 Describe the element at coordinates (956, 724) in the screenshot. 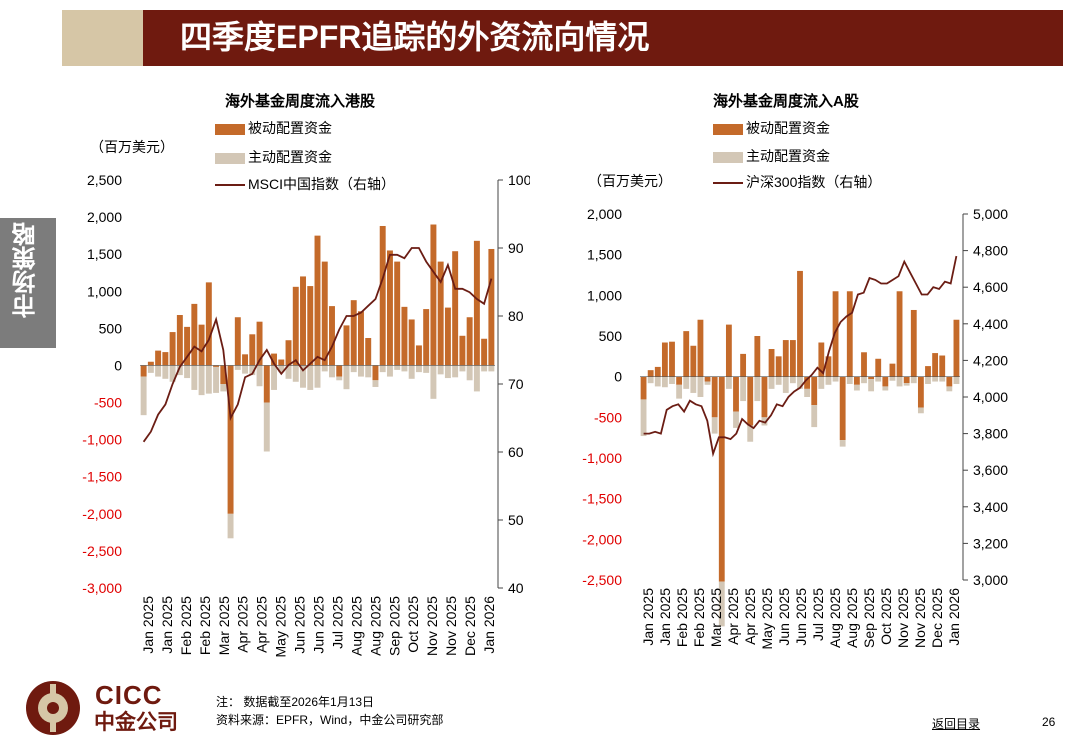

I see `back-to-contents-link: 返回目录` at that location.